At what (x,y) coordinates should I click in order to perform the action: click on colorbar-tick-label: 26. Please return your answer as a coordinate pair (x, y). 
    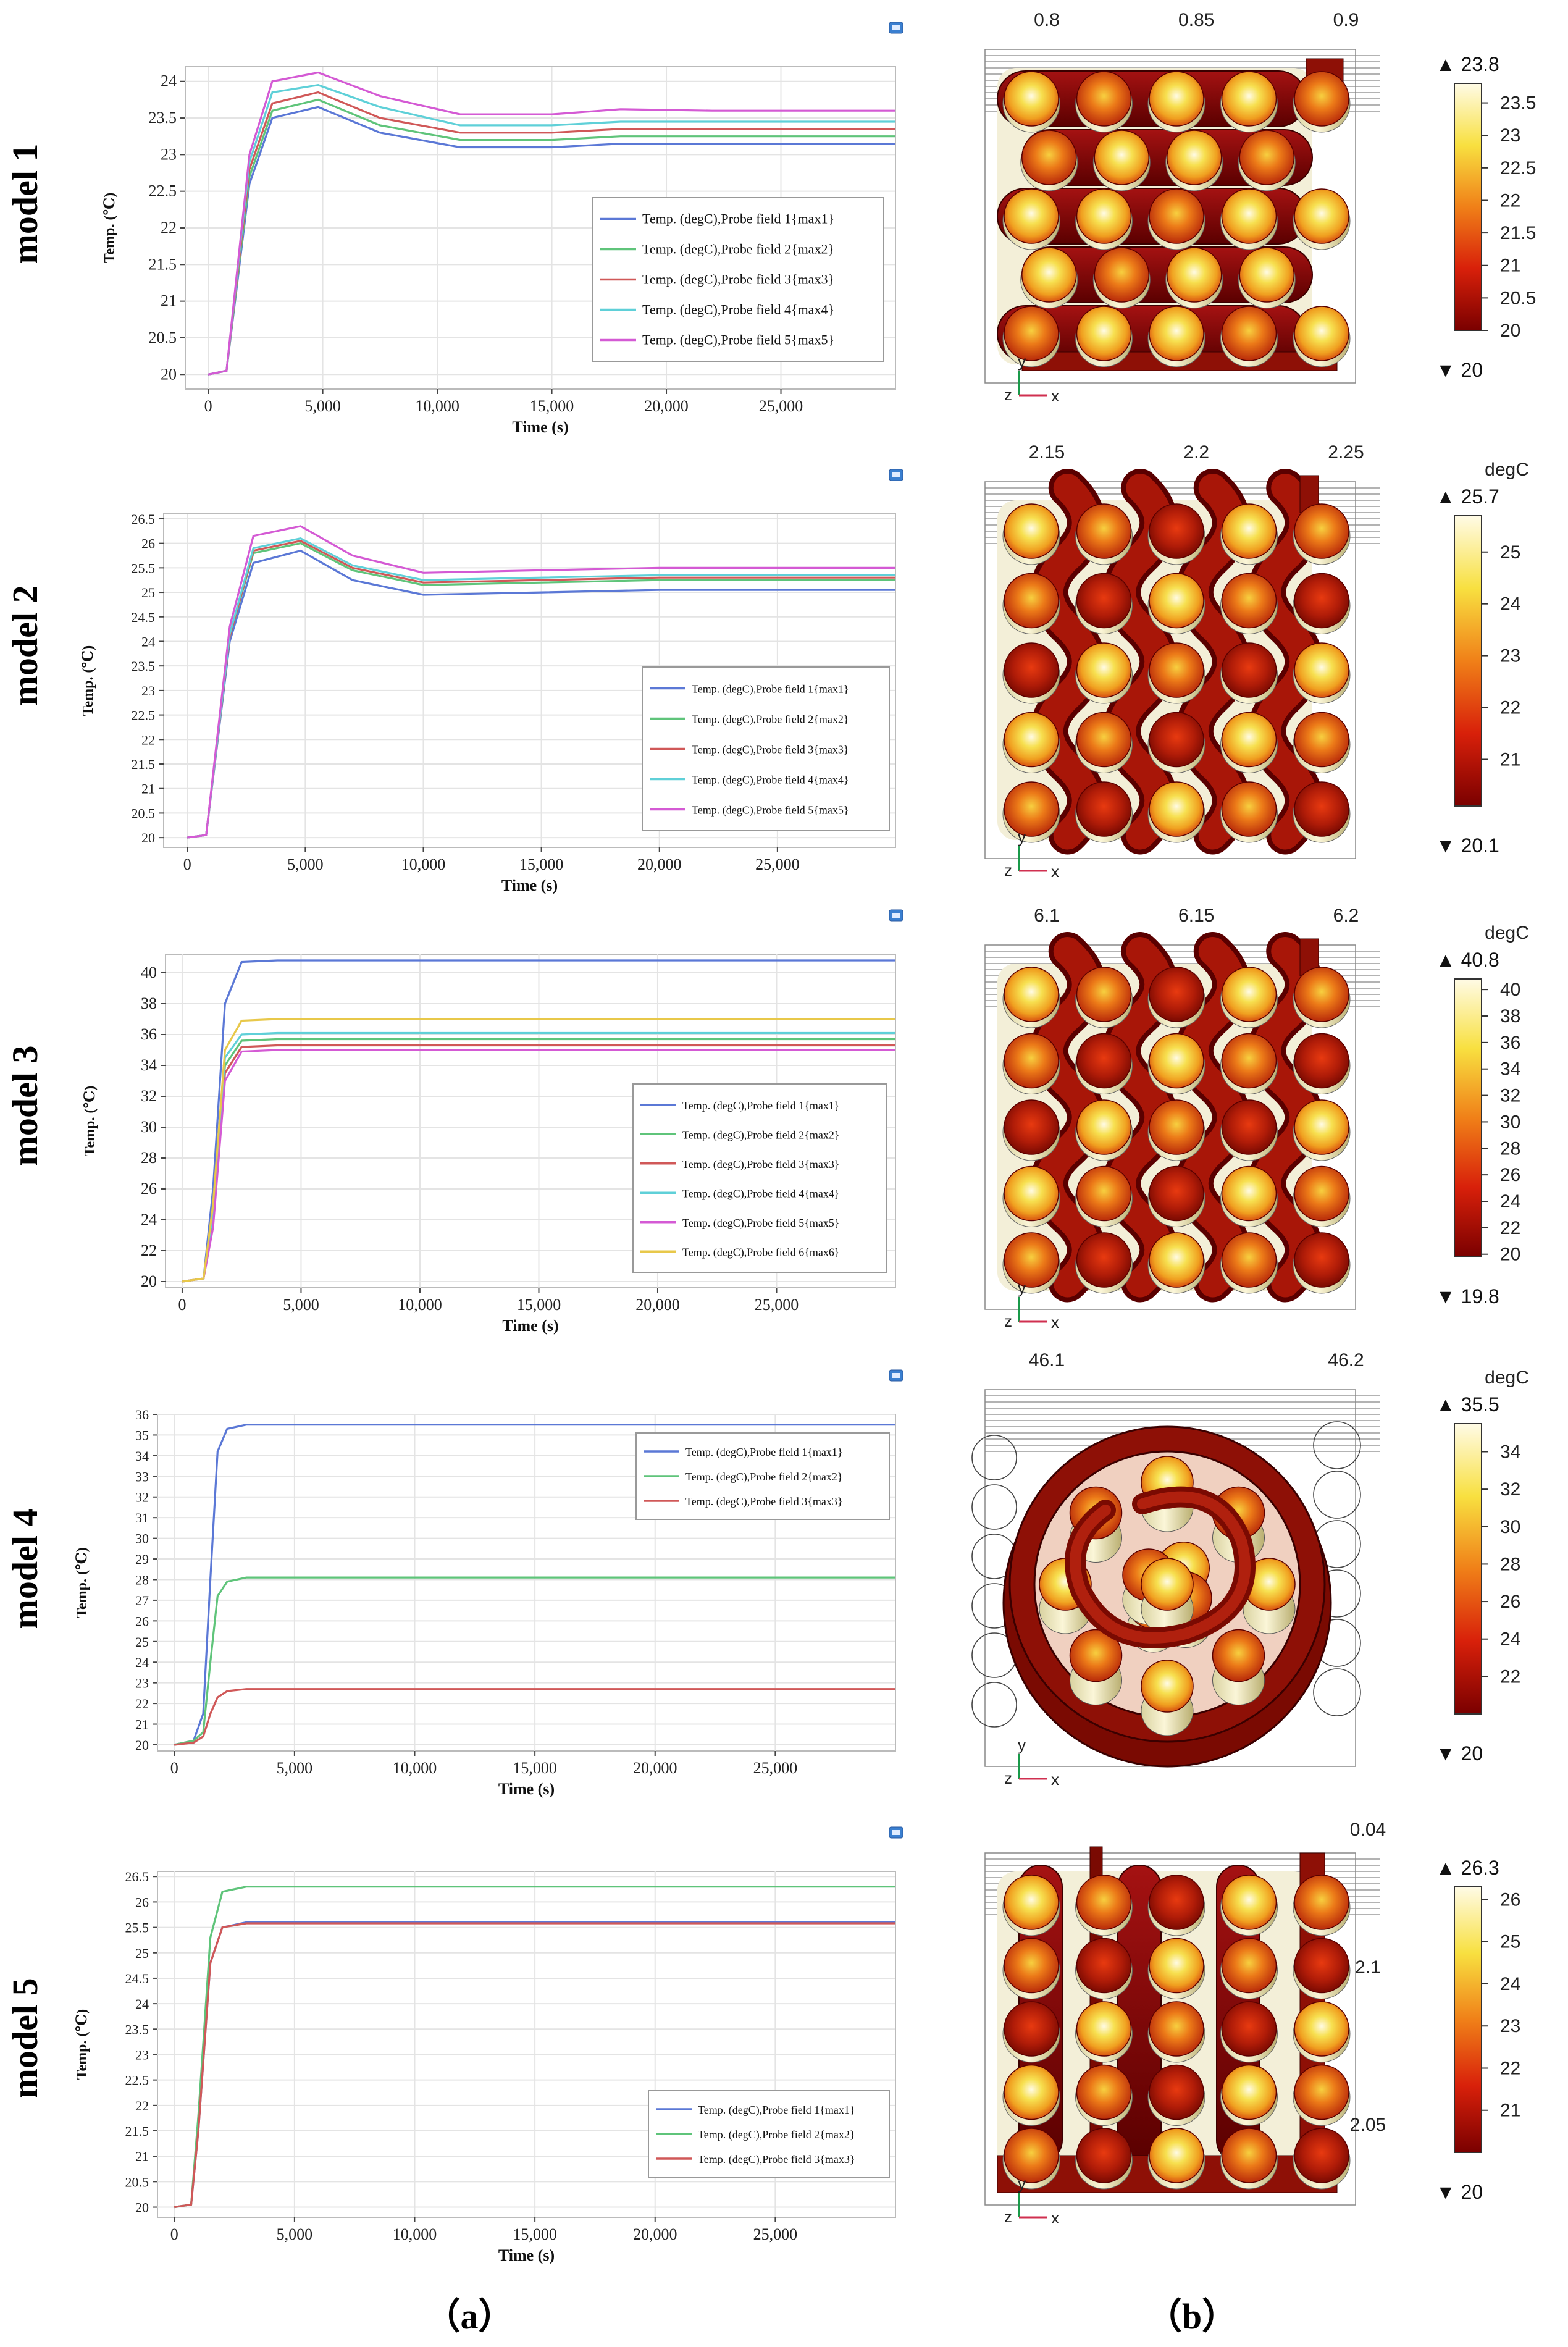
    Looking at the image, I should click on (1510, 1602).